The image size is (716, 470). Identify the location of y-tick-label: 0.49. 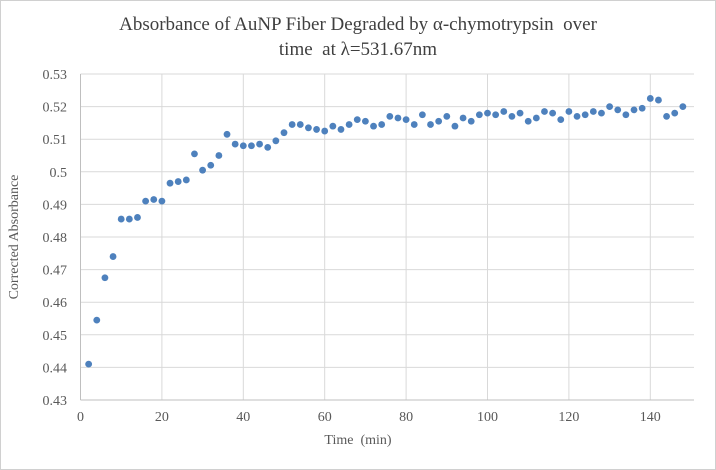
(55, 205).